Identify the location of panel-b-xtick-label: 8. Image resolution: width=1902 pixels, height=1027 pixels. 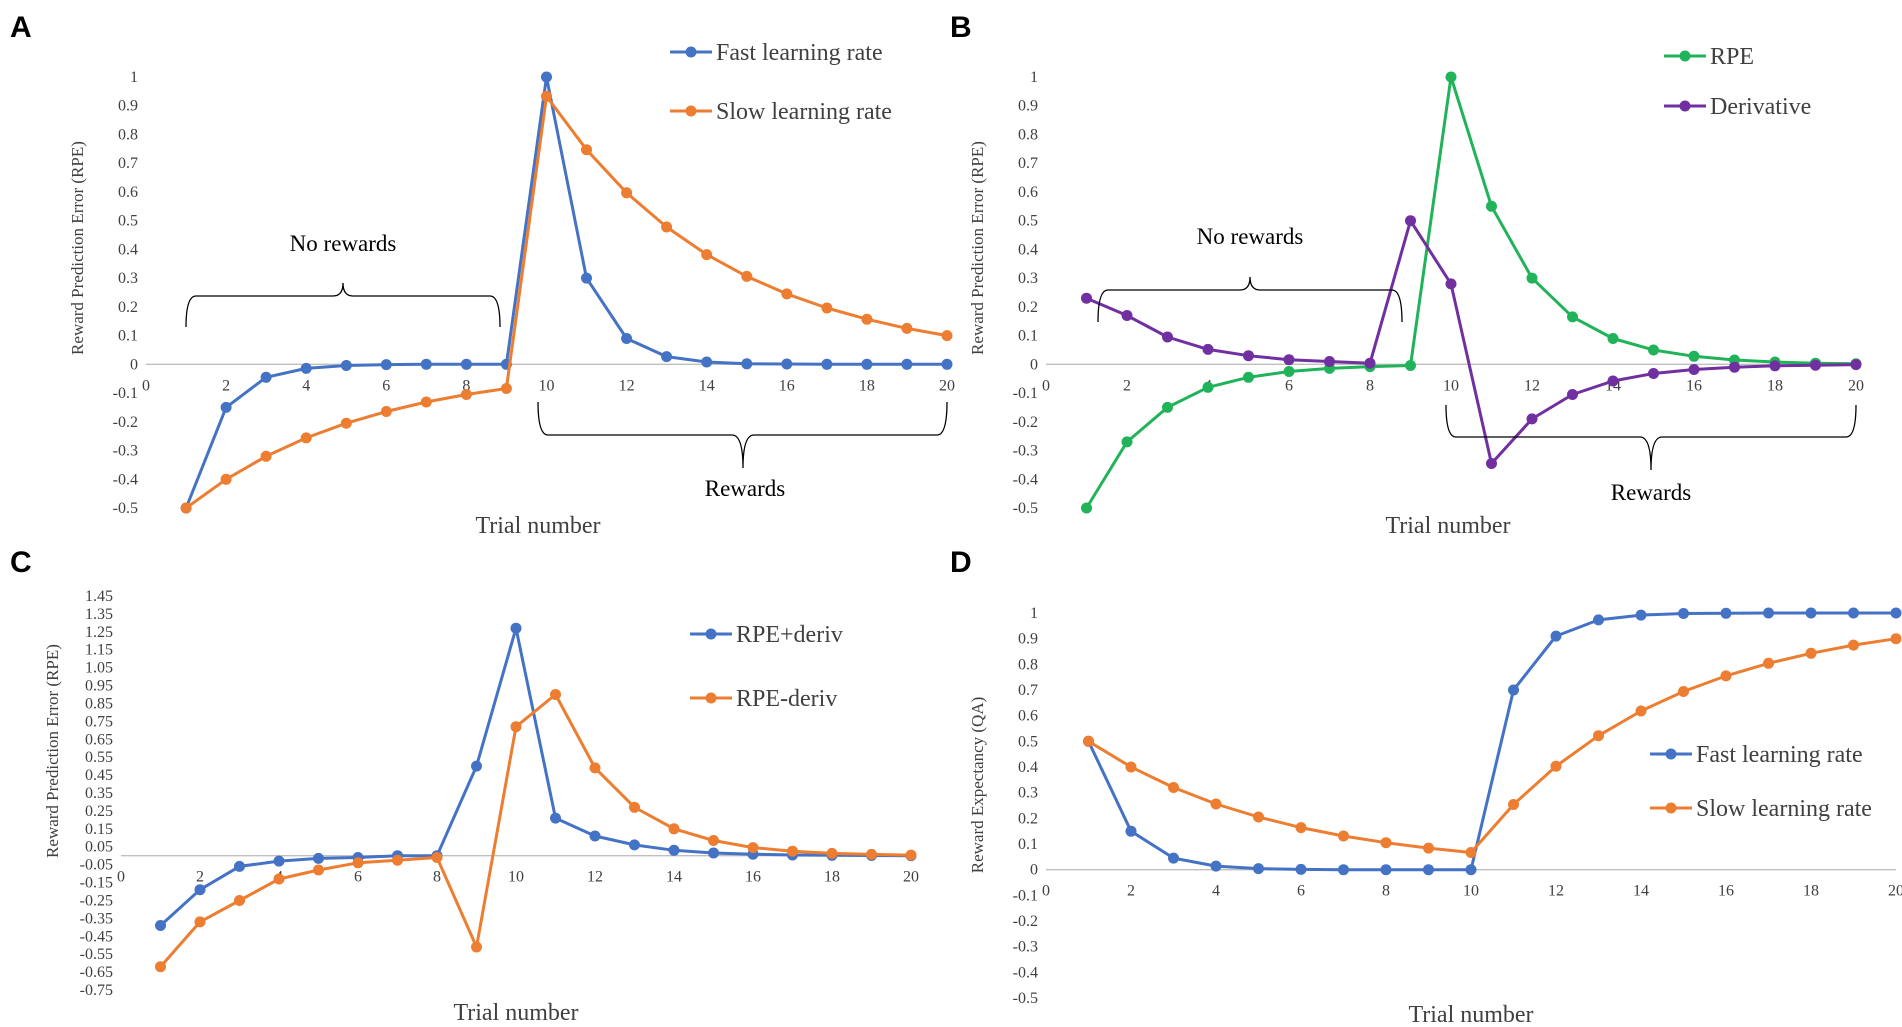
(1370, 385).